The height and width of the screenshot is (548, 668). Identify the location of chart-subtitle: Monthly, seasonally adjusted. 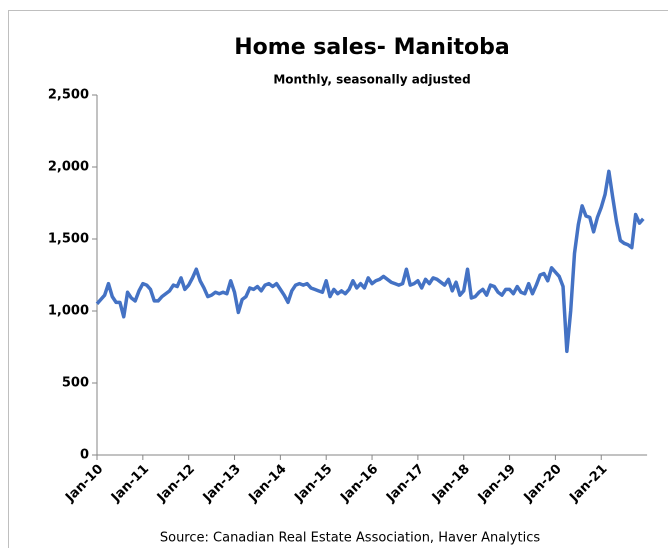
(371, 80).